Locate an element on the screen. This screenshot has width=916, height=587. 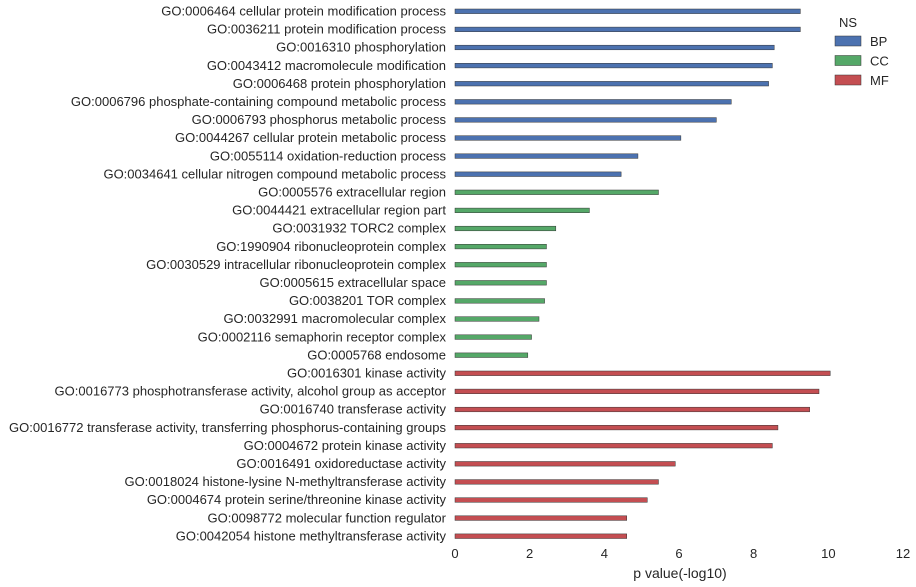
category-label: GO:0016740 transferase activity is located at coordinates (353, 409).